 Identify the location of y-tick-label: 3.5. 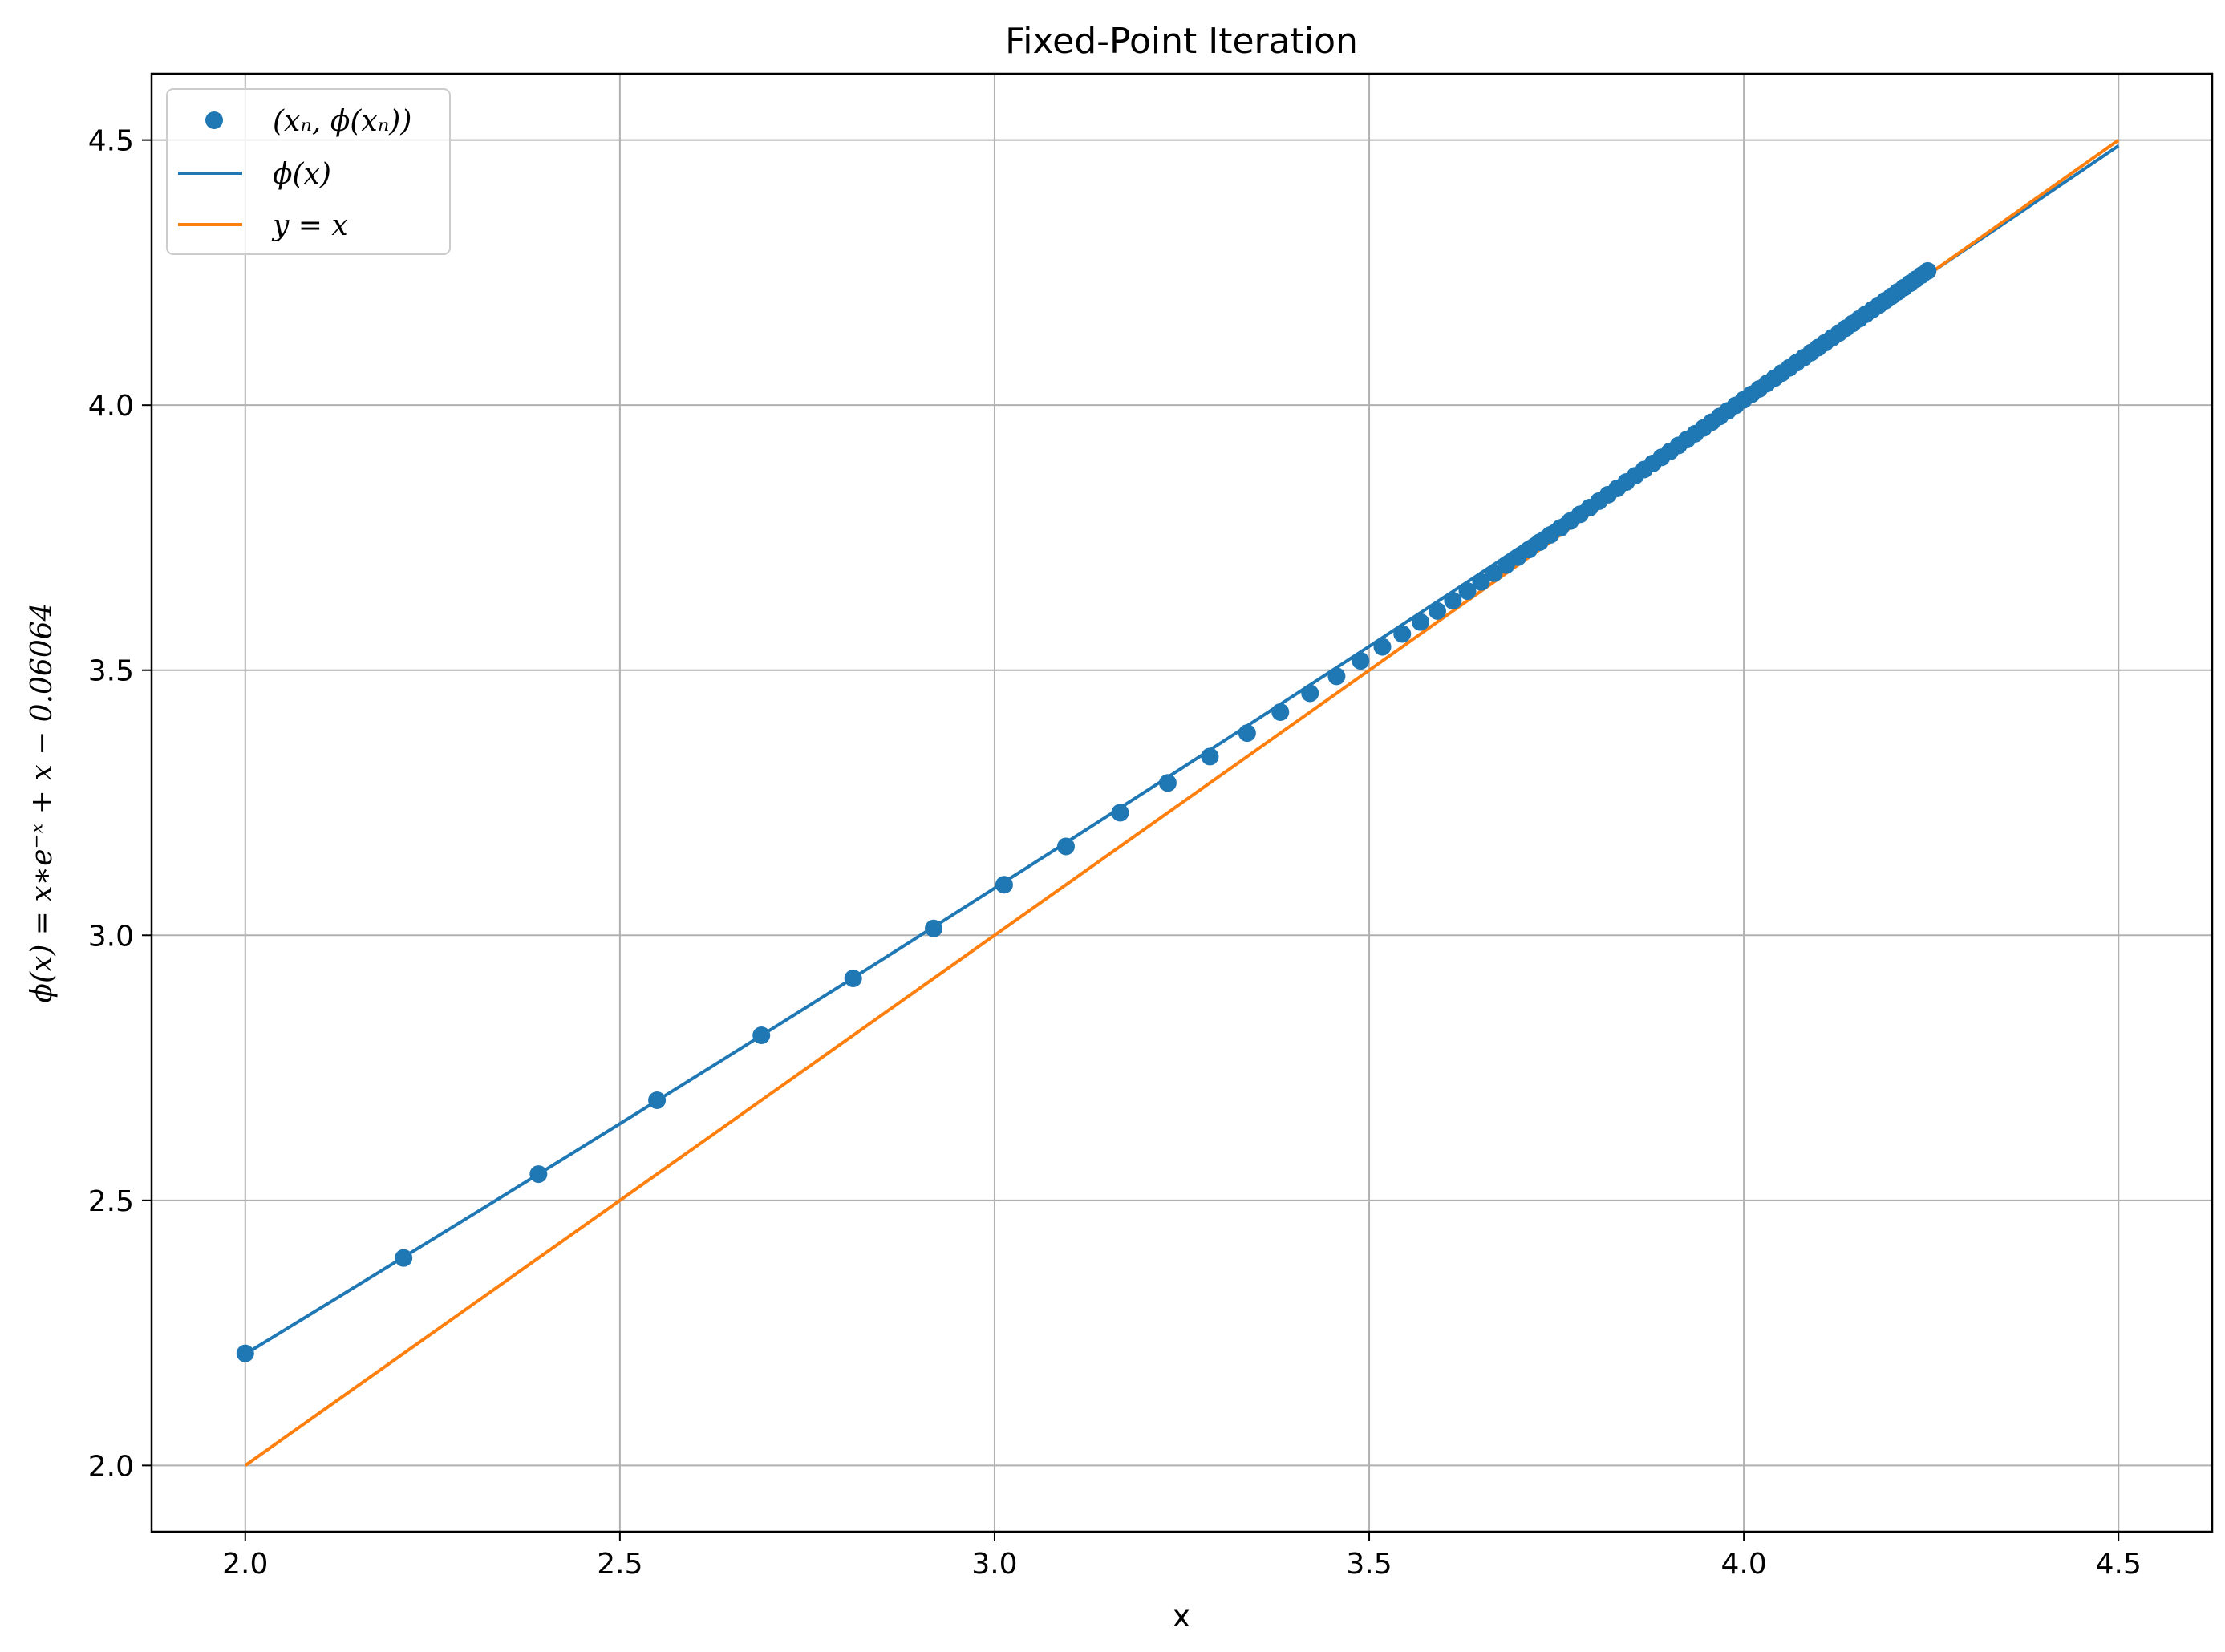
(111, 671).